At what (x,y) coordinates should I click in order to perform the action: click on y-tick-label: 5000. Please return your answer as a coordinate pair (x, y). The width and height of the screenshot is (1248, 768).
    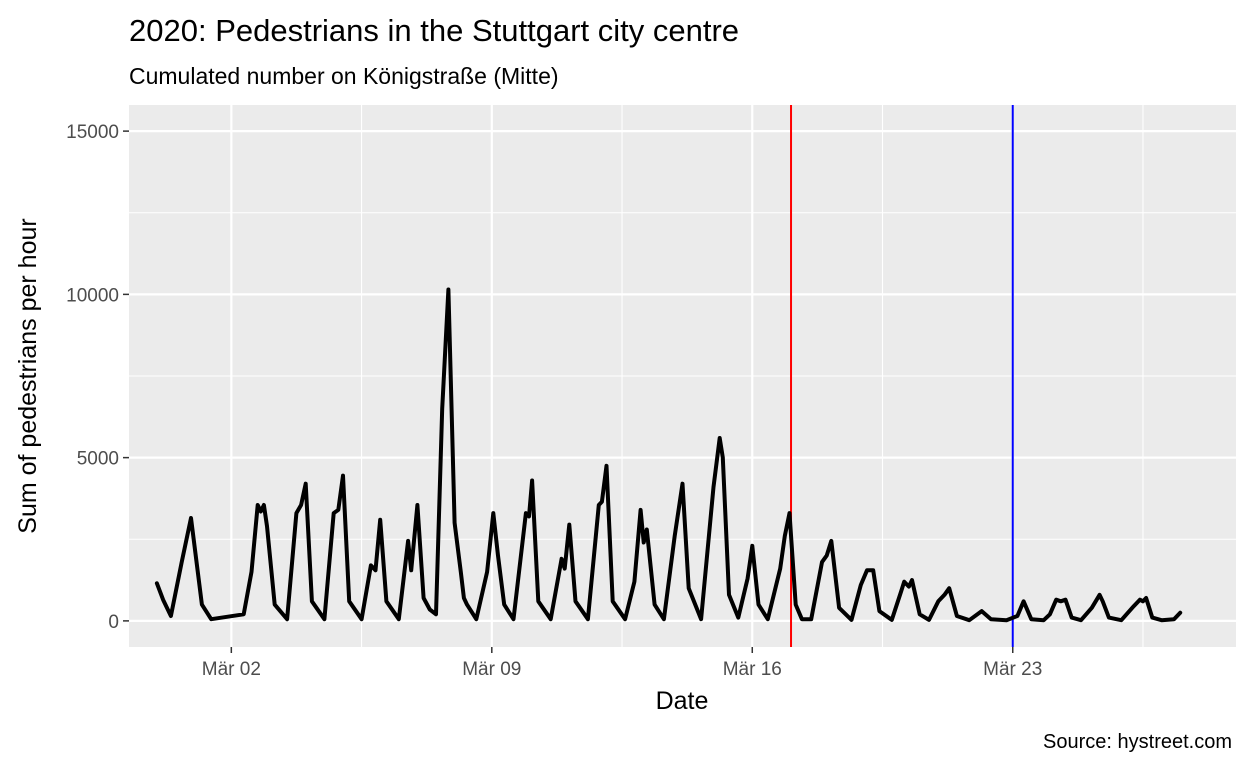
    Looking at the image, I should click on (98, 459).